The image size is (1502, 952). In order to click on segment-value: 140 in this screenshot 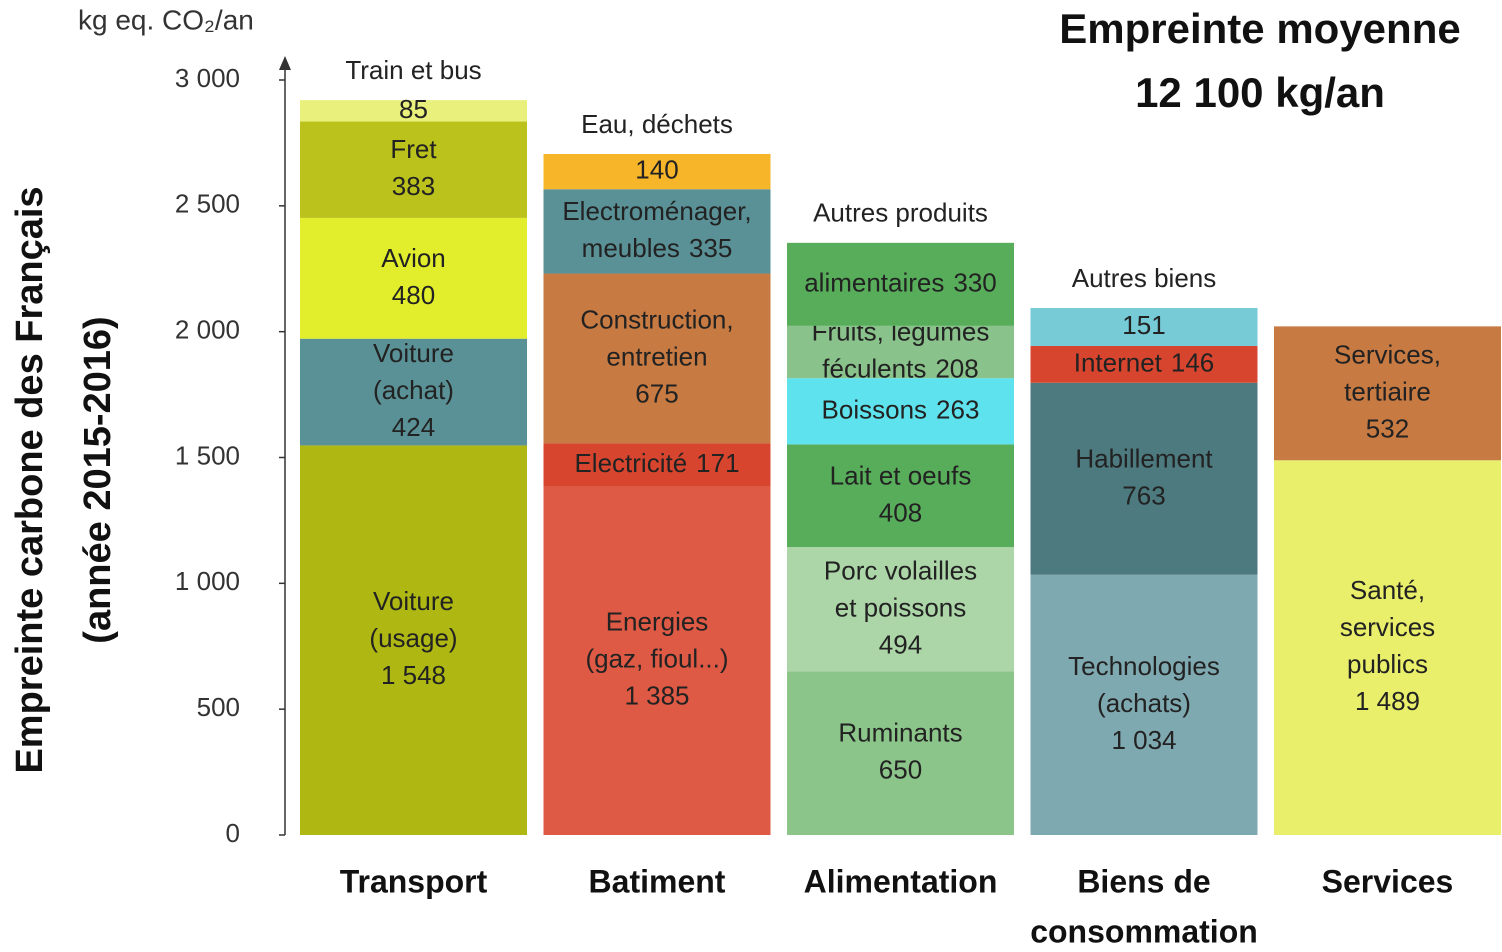, I will do `click(656, 169)`.